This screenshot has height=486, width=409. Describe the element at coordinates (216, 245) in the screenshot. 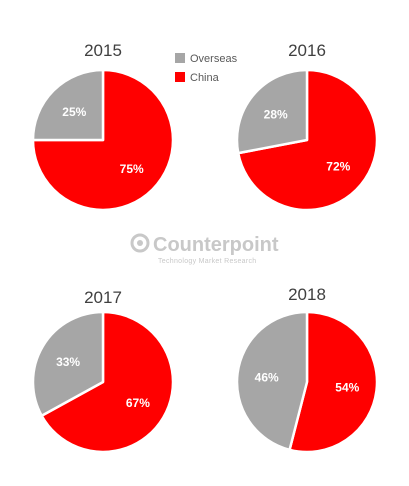

I see `watermark-brand: Counterpoint` at that location.